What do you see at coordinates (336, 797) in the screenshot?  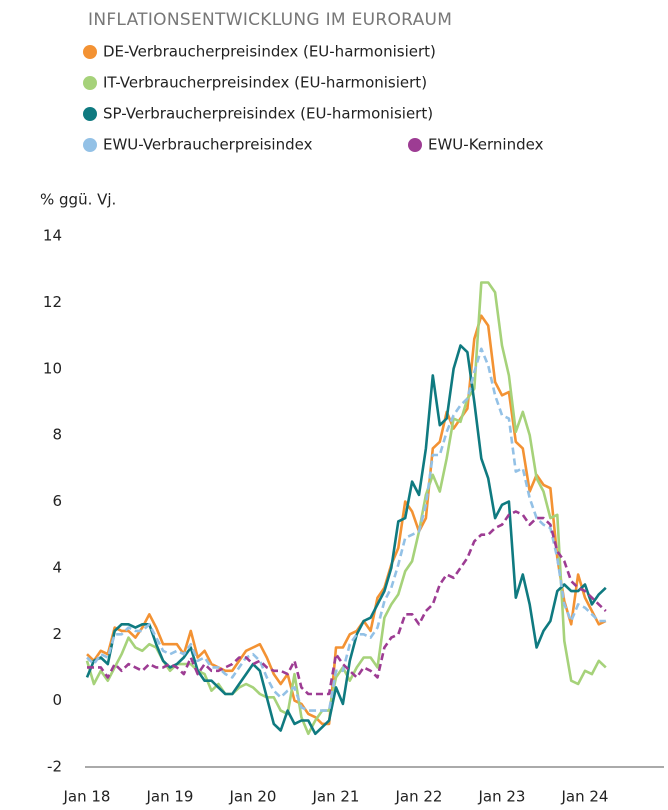 I see `x-tick-label: Jan 21` at bounding box center [336, 797].